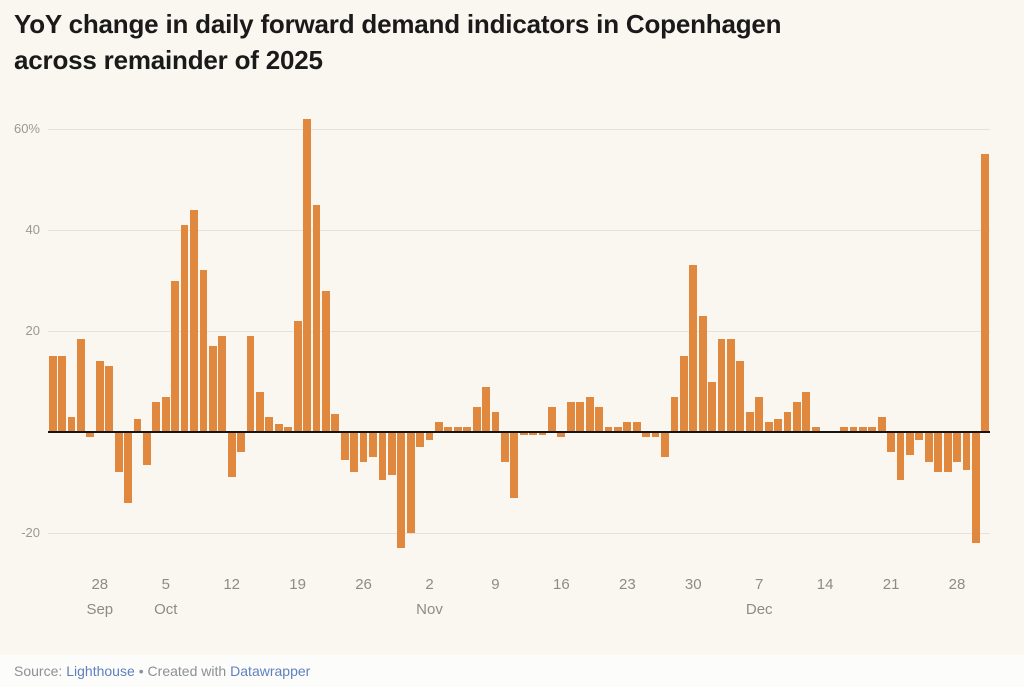  What do you see at coordinates (100, 671) in the screenshot?
I see `source-link: Lighthouse` at bounding box center [100, 671].